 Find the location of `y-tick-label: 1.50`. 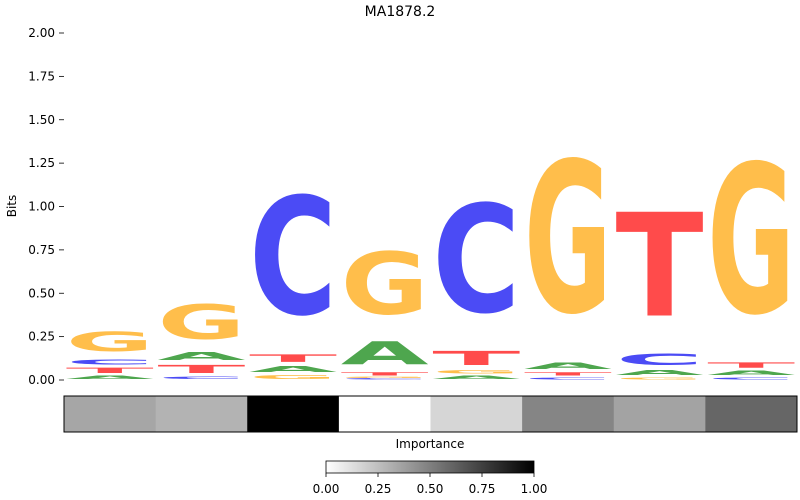

y-tick-label: 1.50 is located at coordinates (41, 120).